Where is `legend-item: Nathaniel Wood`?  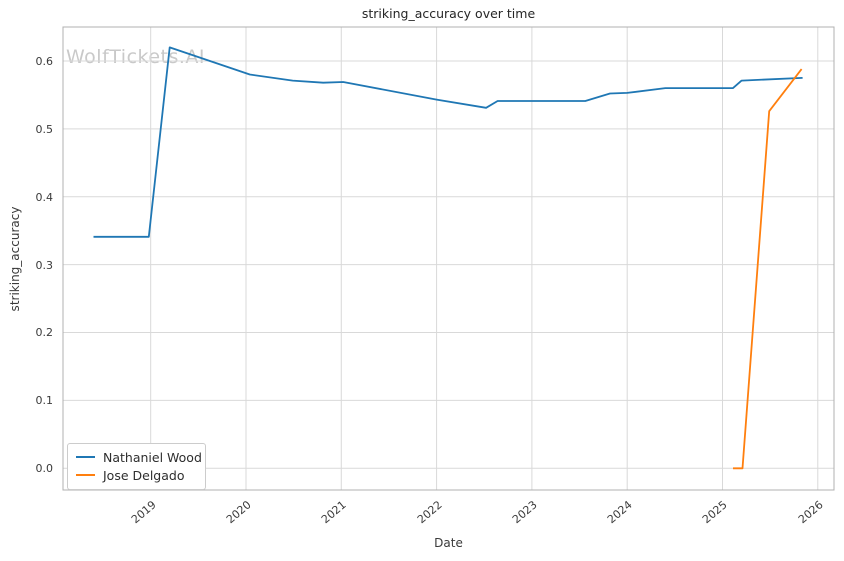
legend-item: Nathaniel Wood is located at coordinates (139, 457).